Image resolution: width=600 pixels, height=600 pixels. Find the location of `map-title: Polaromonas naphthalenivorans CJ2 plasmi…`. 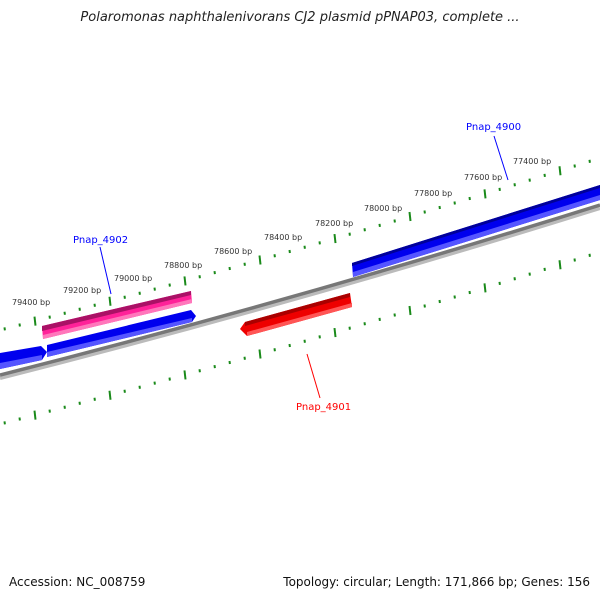

map-title: Polaromonas naphthalenivorans CJ2 plasmi… is located at coordinates (300, 17).